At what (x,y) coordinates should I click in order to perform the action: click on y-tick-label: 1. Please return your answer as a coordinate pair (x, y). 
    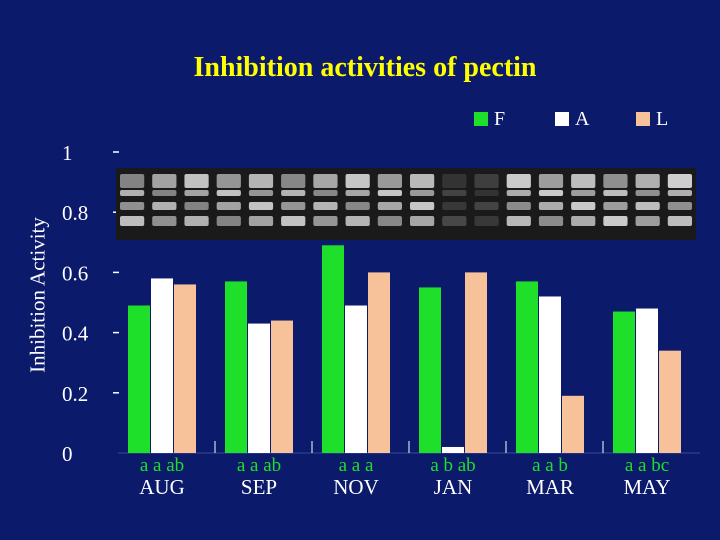
    Looking at the image, I should click on (67, 153).